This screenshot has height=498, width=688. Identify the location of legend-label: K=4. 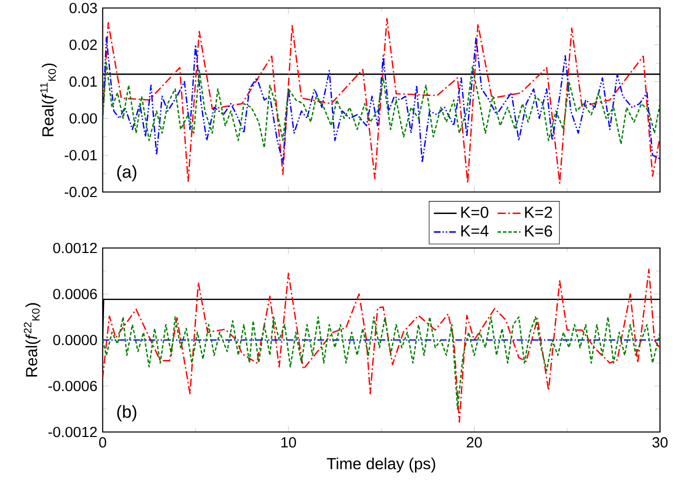
(474, 230).